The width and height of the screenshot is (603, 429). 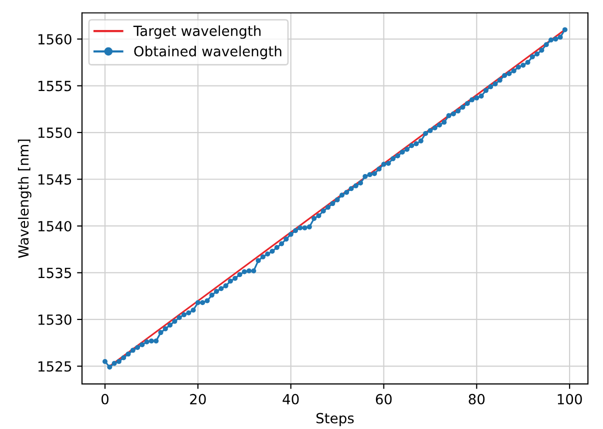 What do you see at coordinates (290, 399) in the screenshot?
I see `x-tick-label: 40` at bounding box center [290, 399].